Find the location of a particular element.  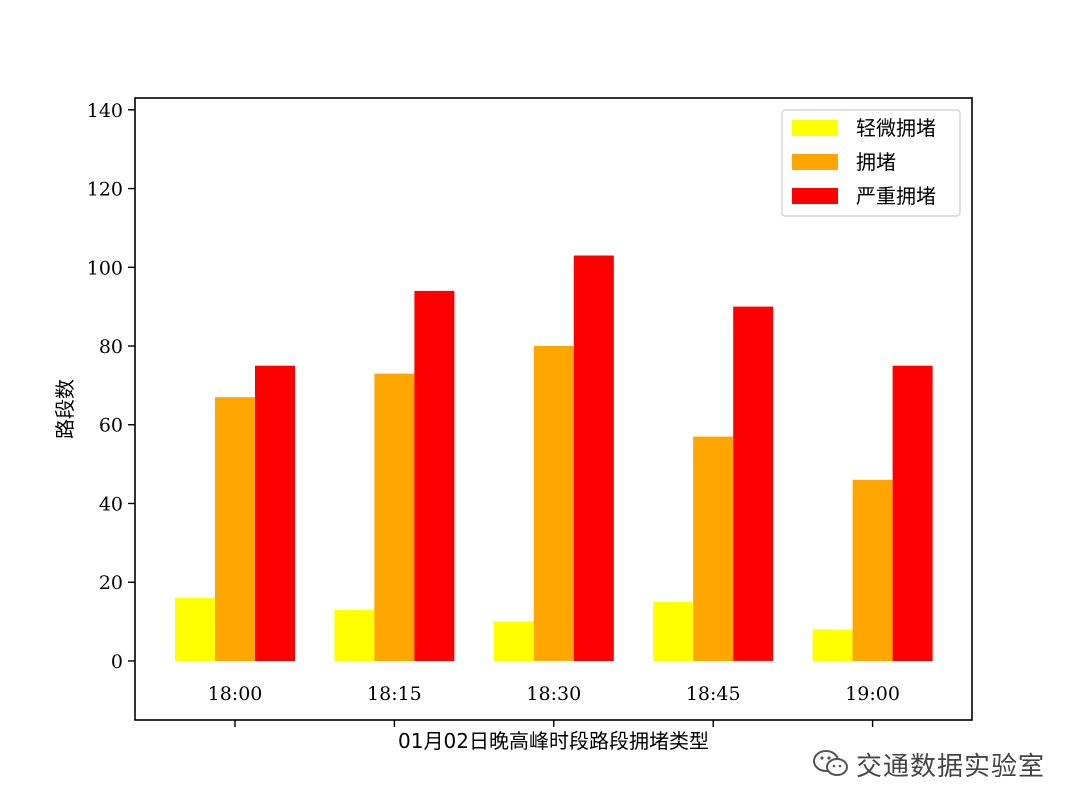

x-tick-label: 18:00 is located at coordinates (235, 694).